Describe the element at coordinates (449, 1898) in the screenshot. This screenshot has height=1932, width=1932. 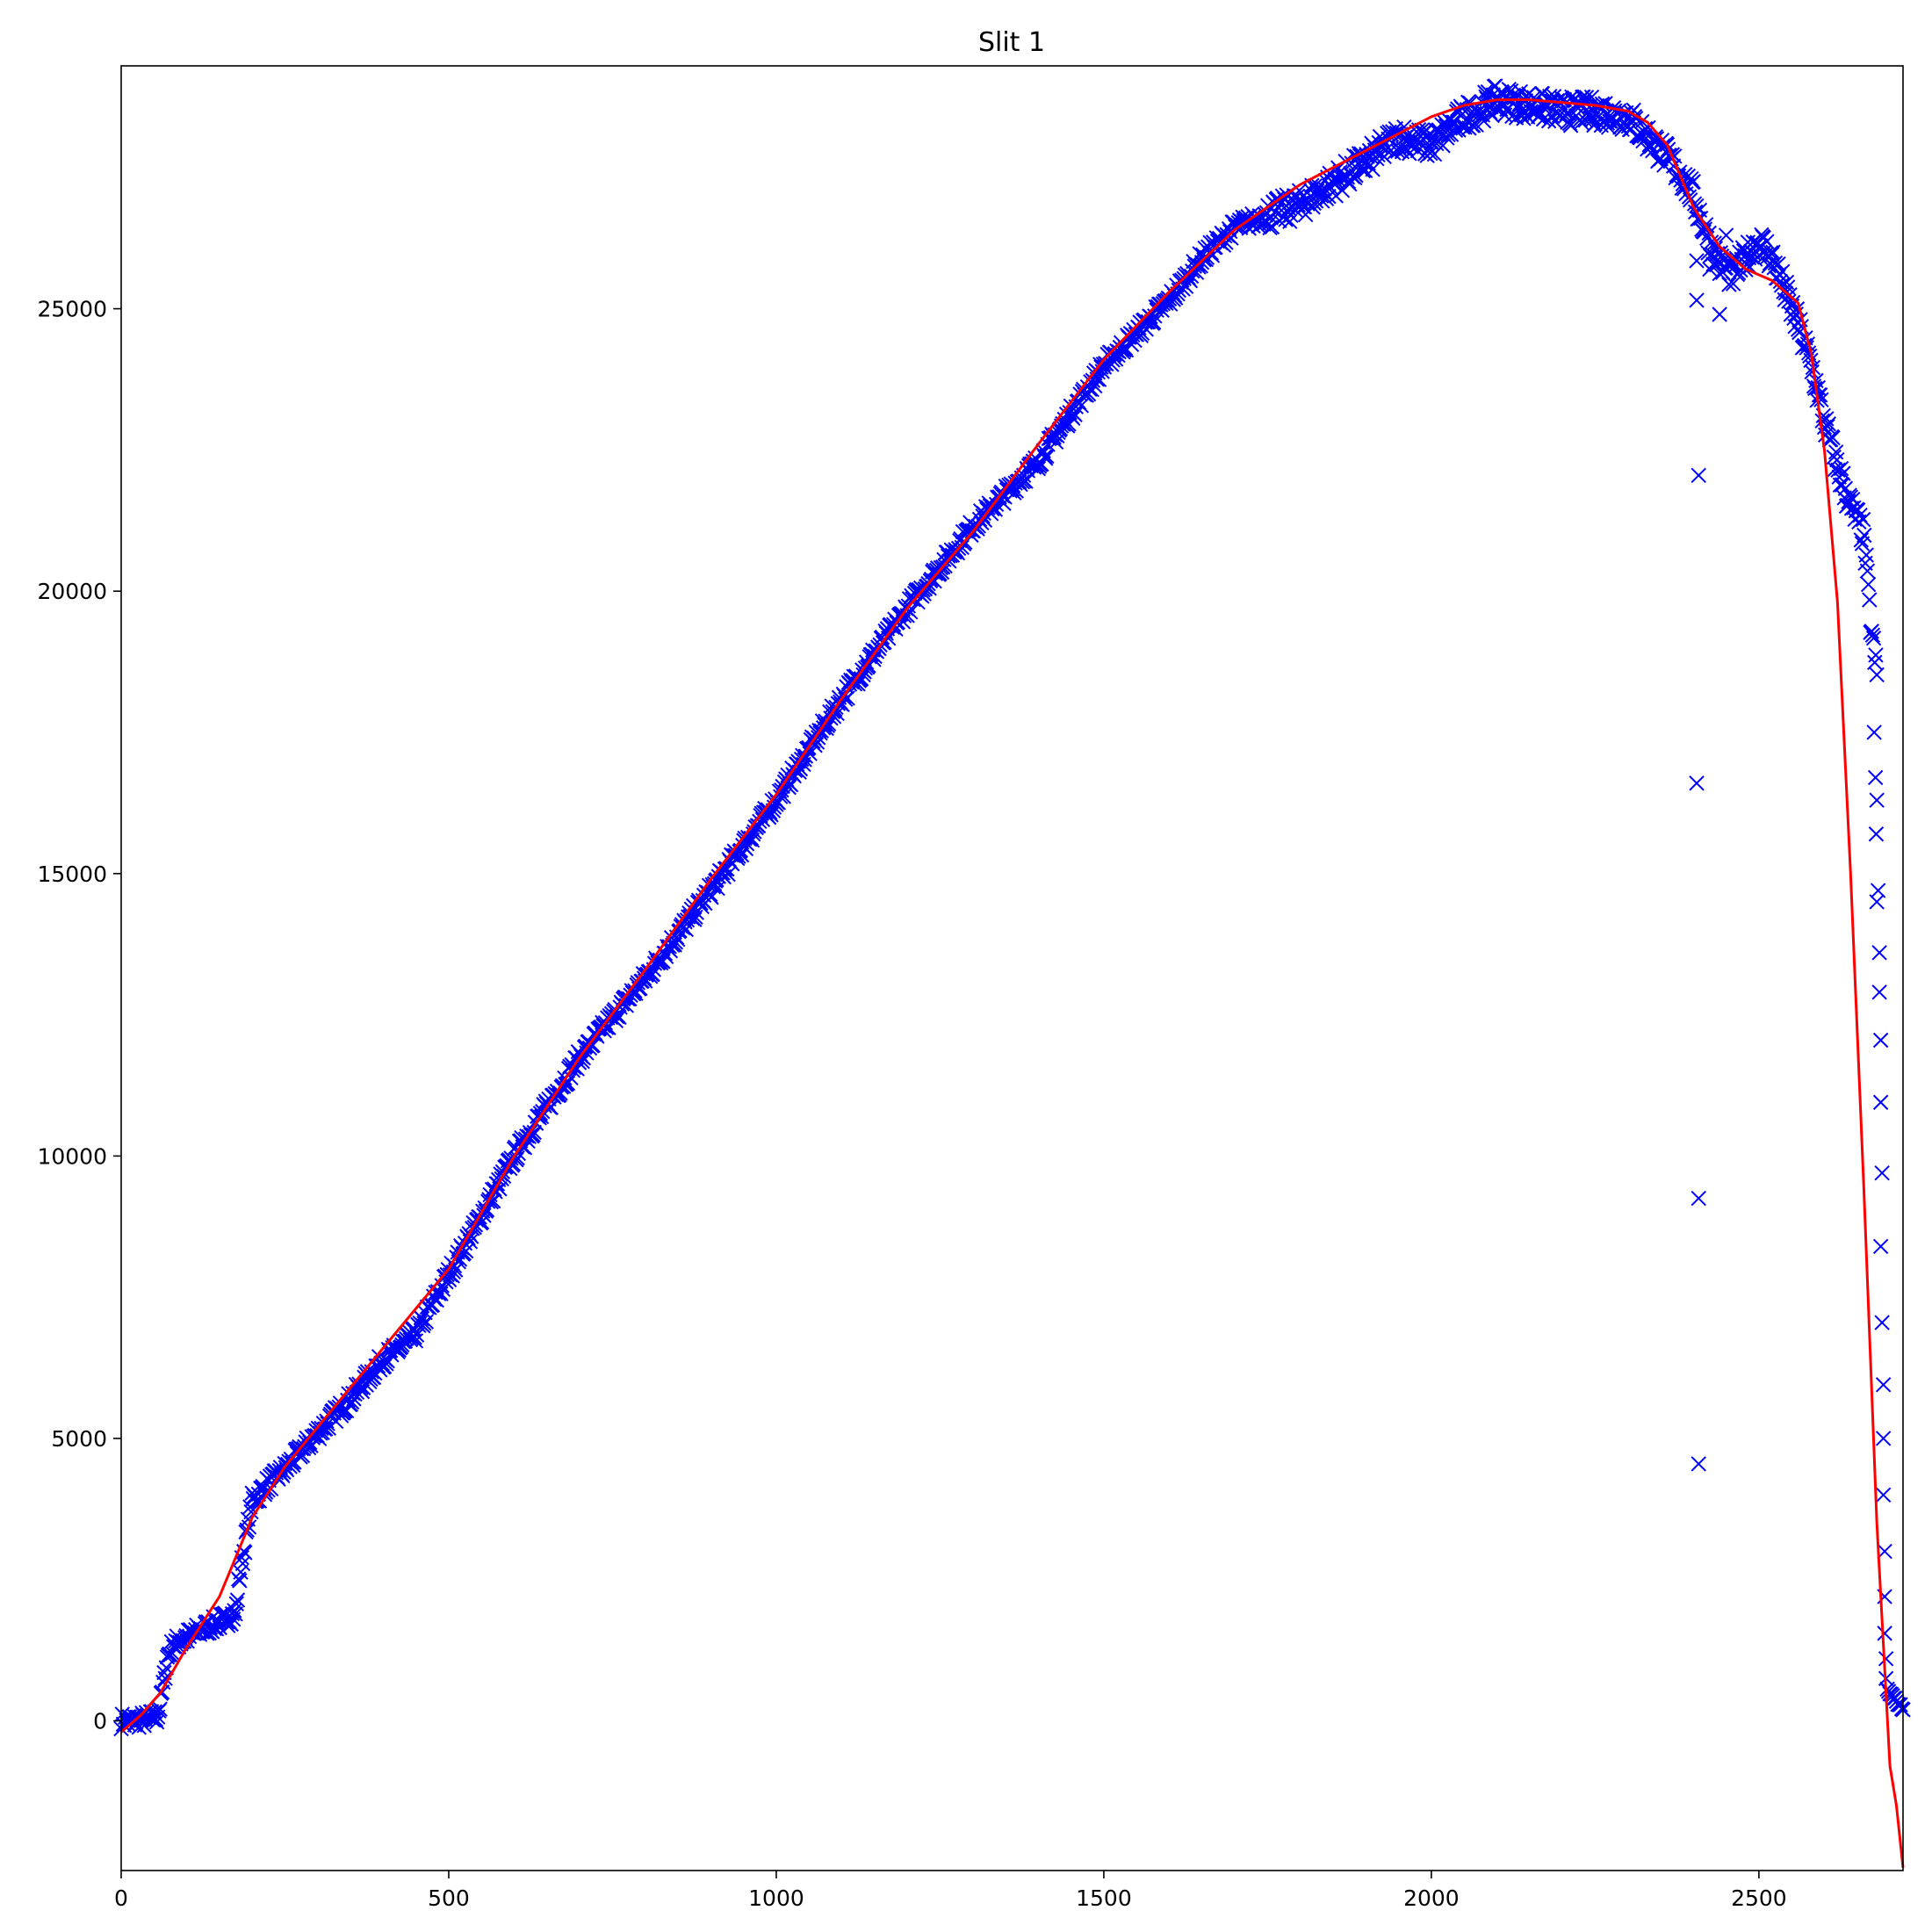
I see `x-tick-label: 500` at that location.